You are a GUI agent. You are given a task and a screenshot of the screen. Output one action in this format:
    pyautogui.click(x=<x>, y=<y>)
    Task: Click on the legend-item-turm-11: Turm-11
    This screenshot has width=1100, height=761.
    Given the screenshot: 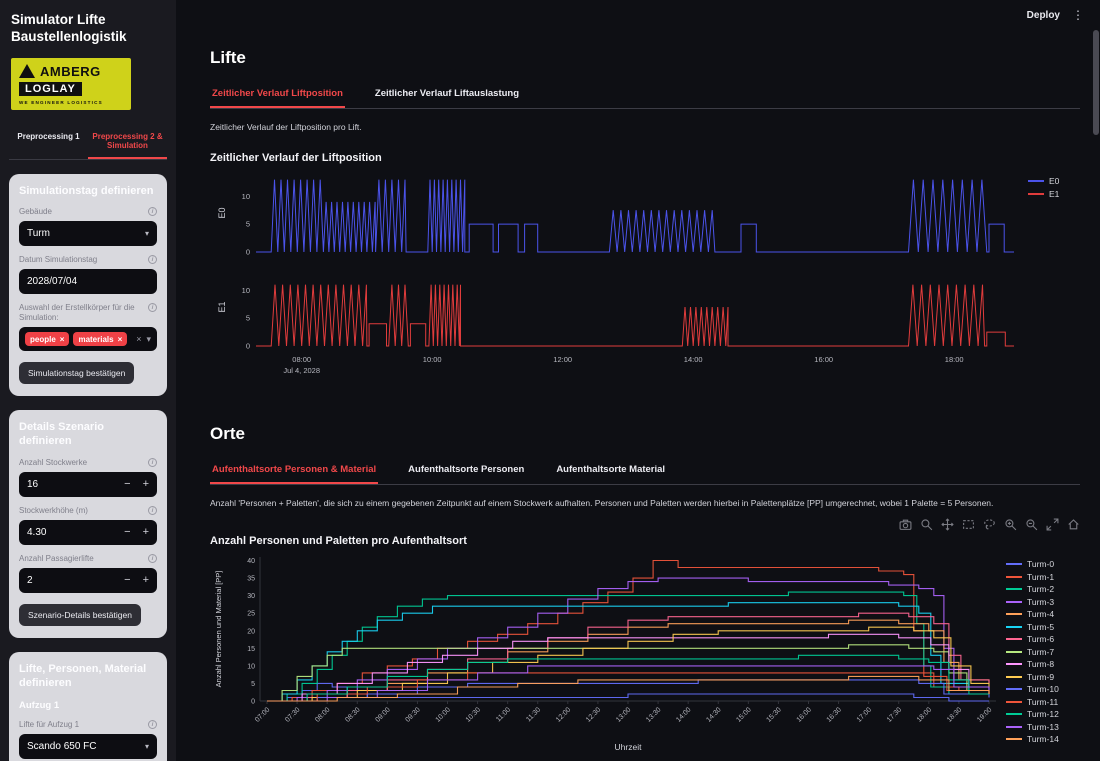 What is the action you would take?
    pyautogui.click(x=1032, y=702)
    